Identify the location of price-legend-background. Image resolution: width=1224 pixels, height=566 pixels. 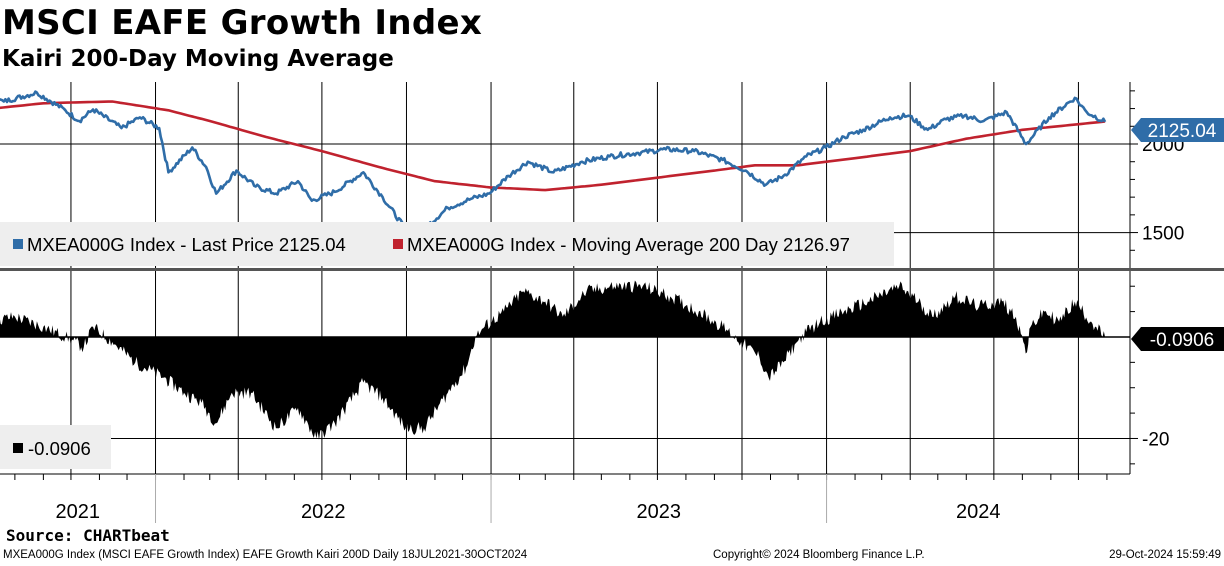
(447, 244).